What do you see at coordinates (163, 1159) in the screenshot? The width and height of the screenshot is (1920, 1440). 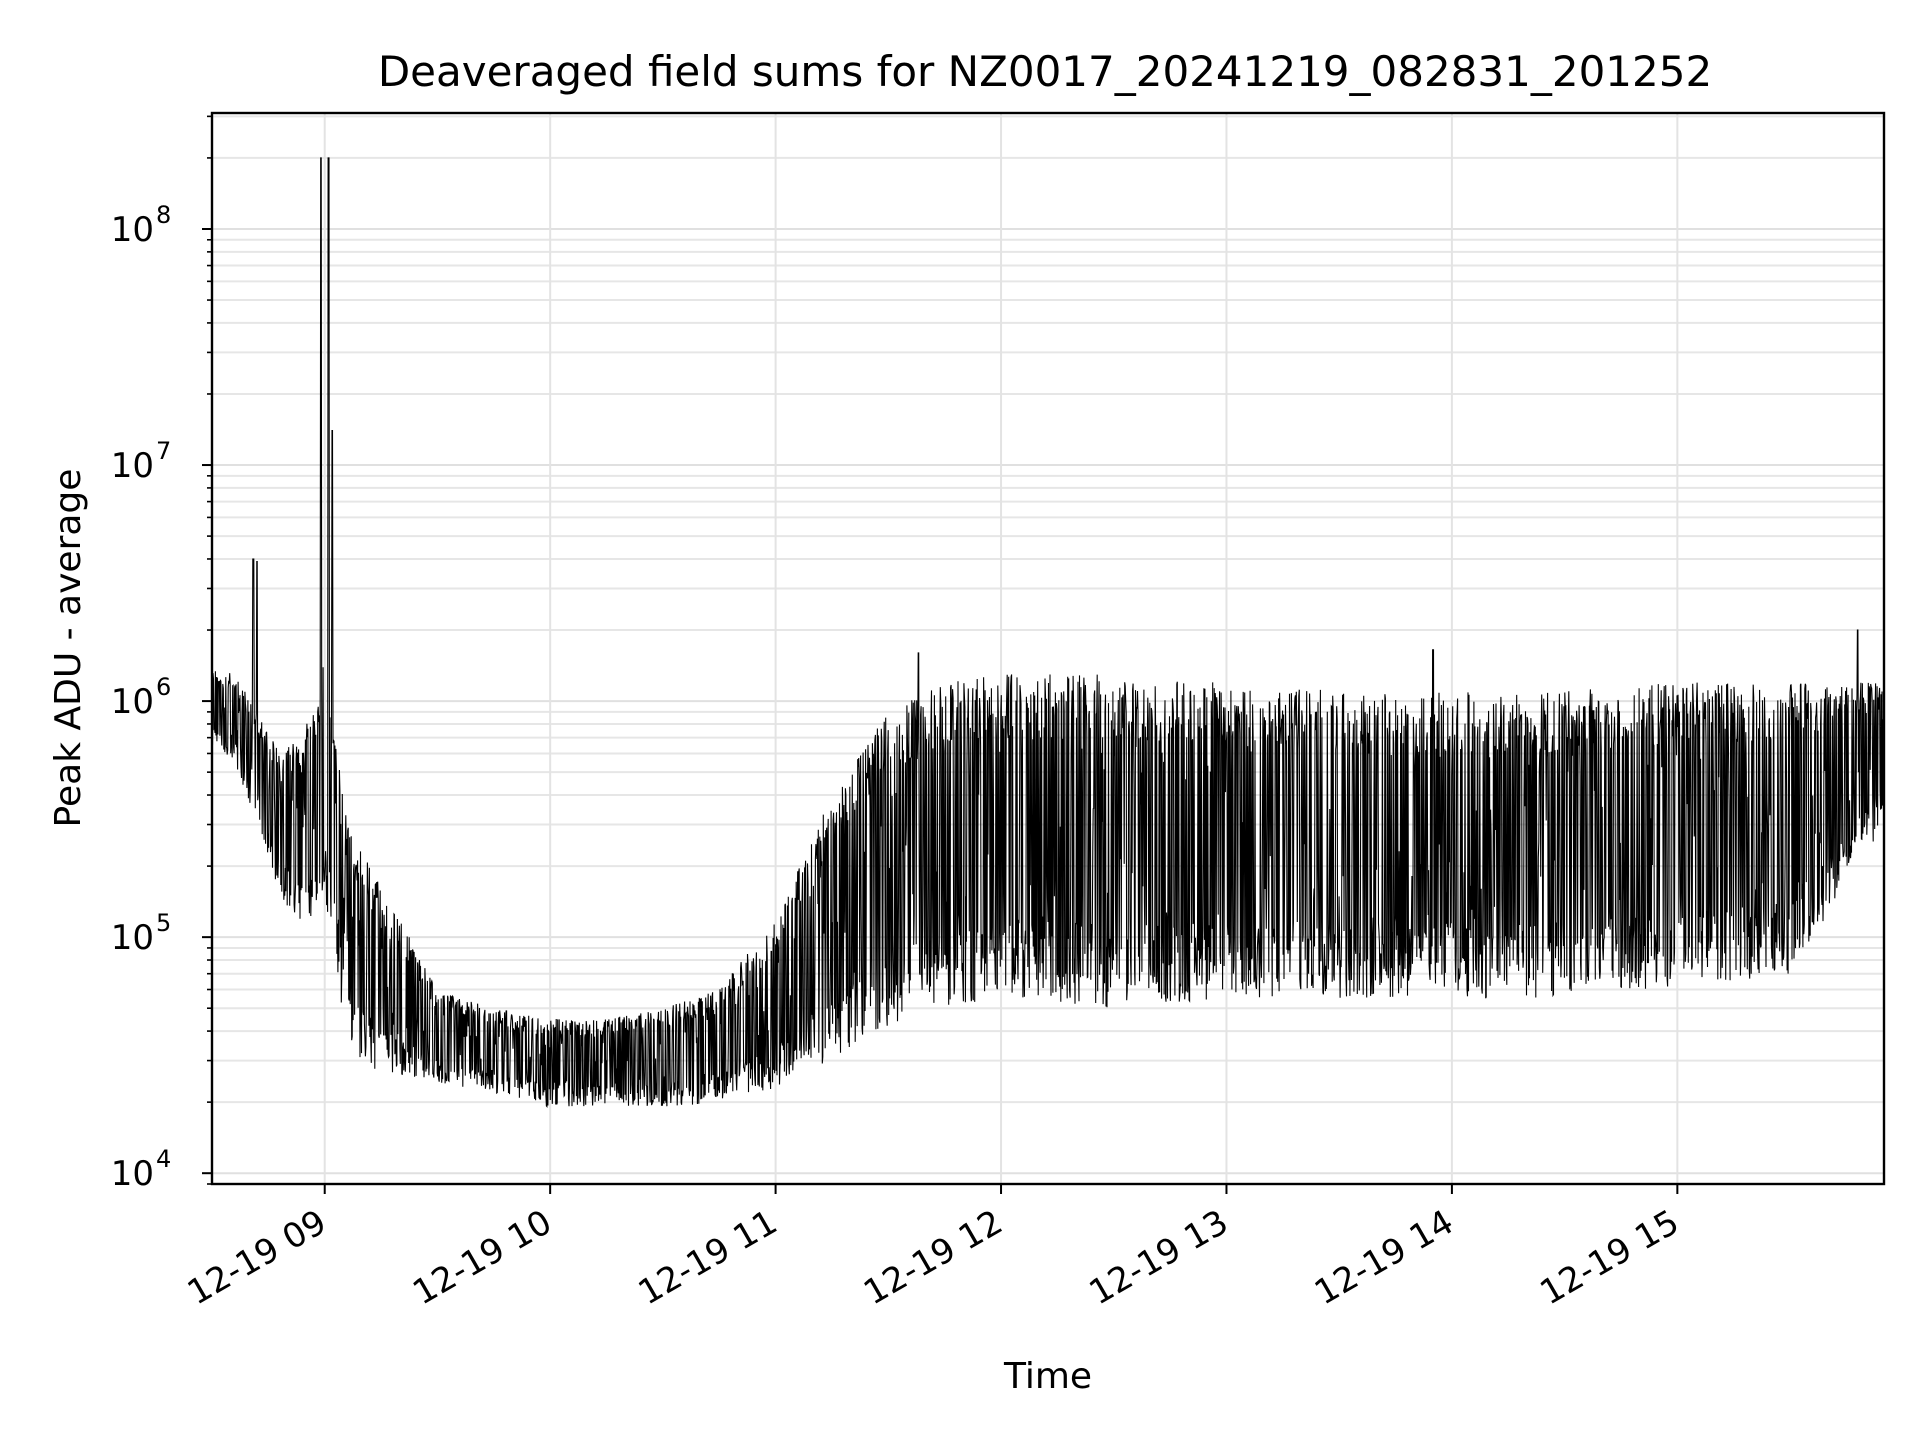 I see `y-tick-exponent: 4` at bounding box center [163, 1159].